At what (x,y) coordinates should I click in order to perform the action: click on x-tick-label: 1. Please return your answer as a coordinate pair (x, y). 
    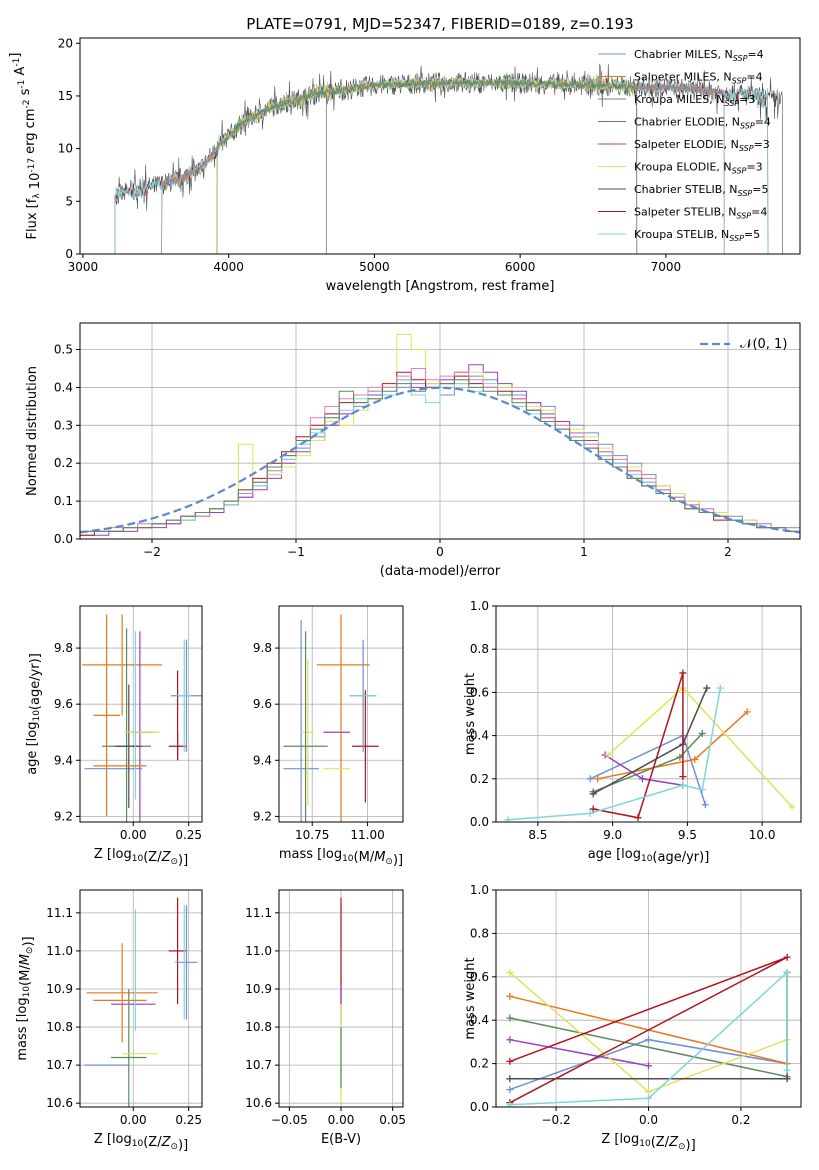
    Looking at the image, I should click on (584, 552).